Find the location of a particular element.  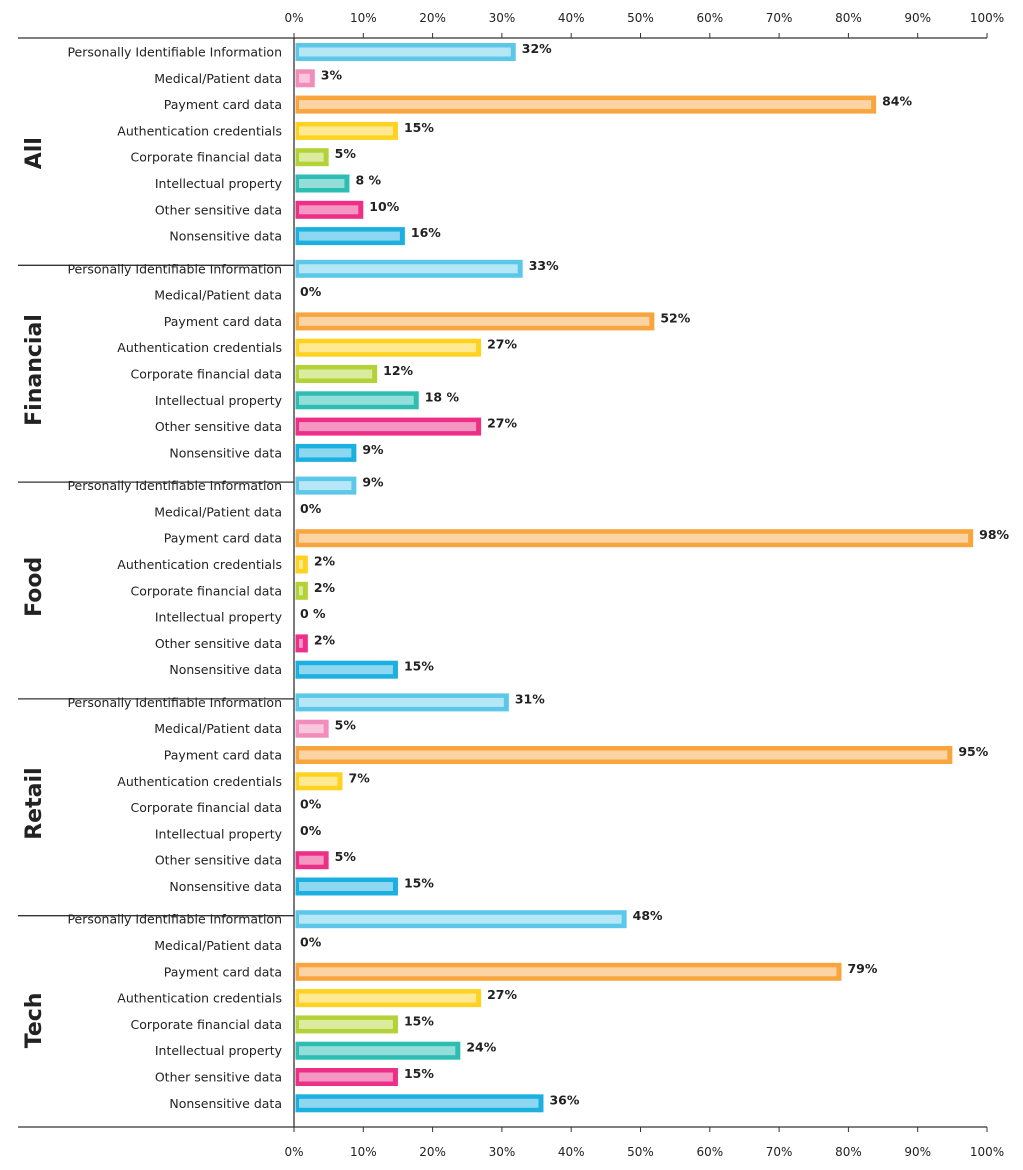

data-label: 10% is located at coordinates (384, 206).